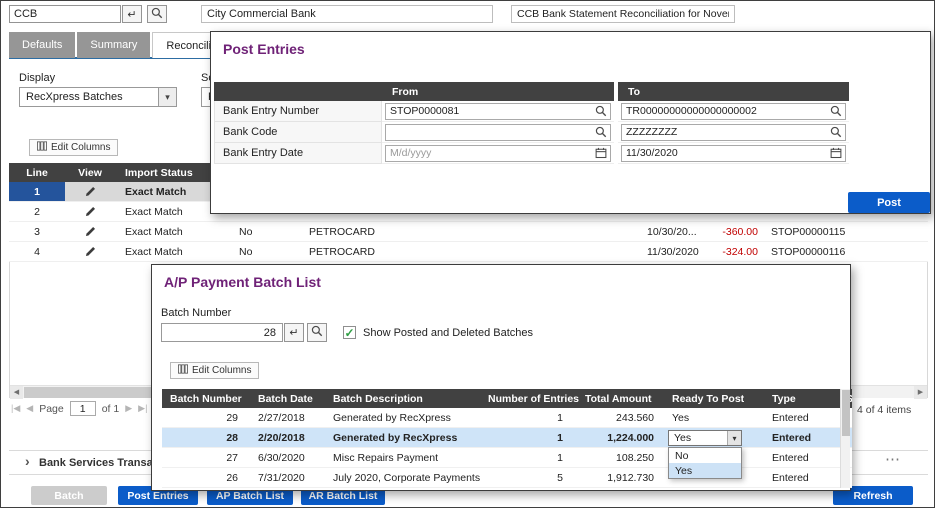 The height and width of the screenshot is (508, 935). Describe the element at coordinates (183, 370) in the screenshot. I see `columns-icon` at that location.